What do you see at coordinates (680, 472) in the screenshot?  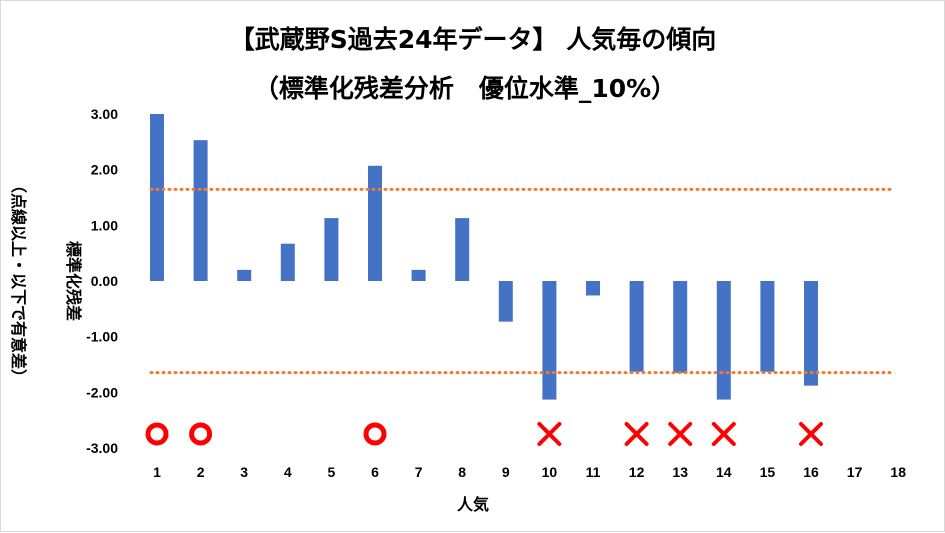 I see `x-tick-label: 13` at bounding box center [680, 472].